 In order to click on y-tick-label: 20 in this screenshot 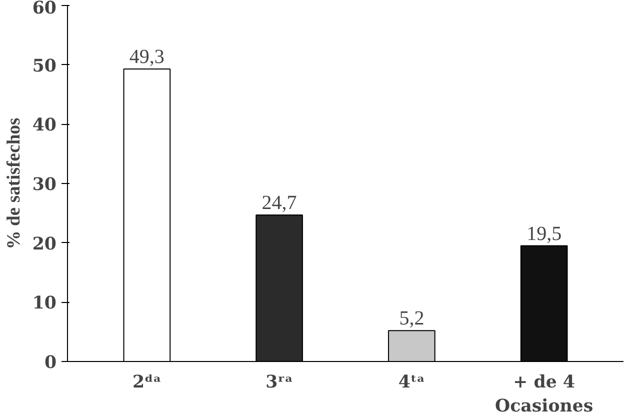, I will do `click(44, 244)`.